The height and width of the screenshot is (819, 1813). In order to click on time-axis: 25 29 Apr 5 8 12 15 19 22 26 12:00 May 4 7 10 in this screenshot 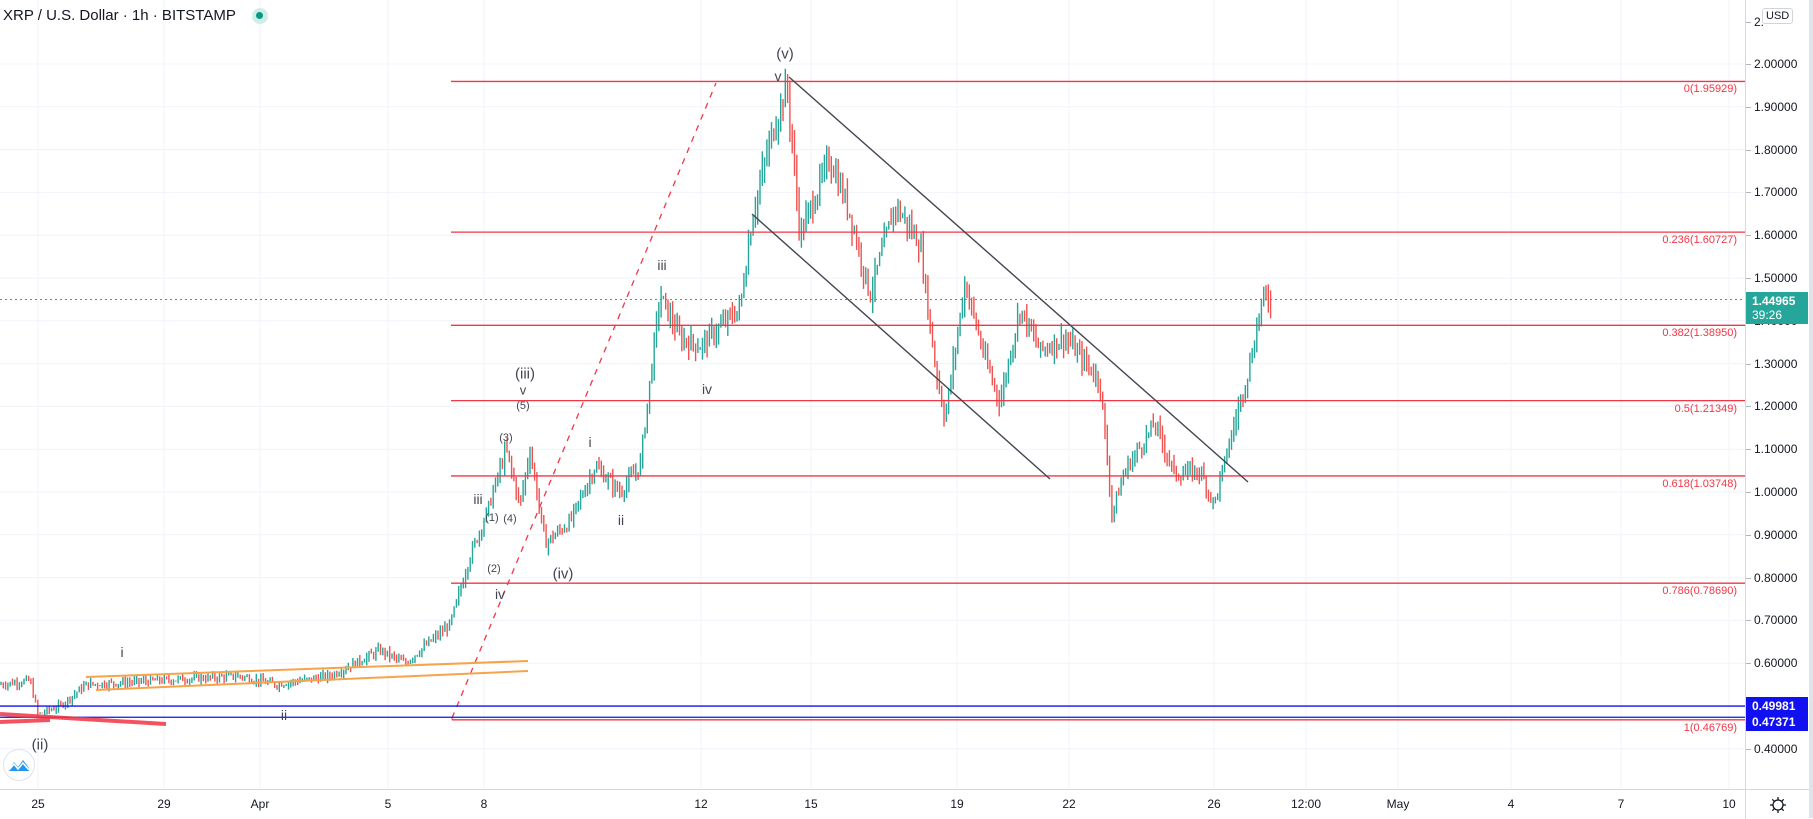, I will do `click(872, 804)`.